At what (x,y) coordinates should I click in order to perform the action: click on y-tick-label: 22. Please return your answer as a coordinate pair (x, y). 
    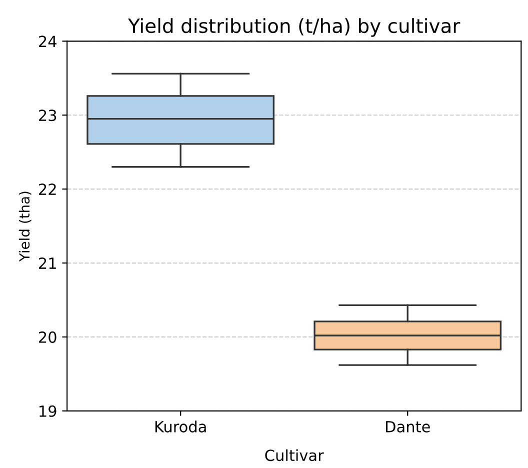
    Looking at the image, I should click on (47, 189).